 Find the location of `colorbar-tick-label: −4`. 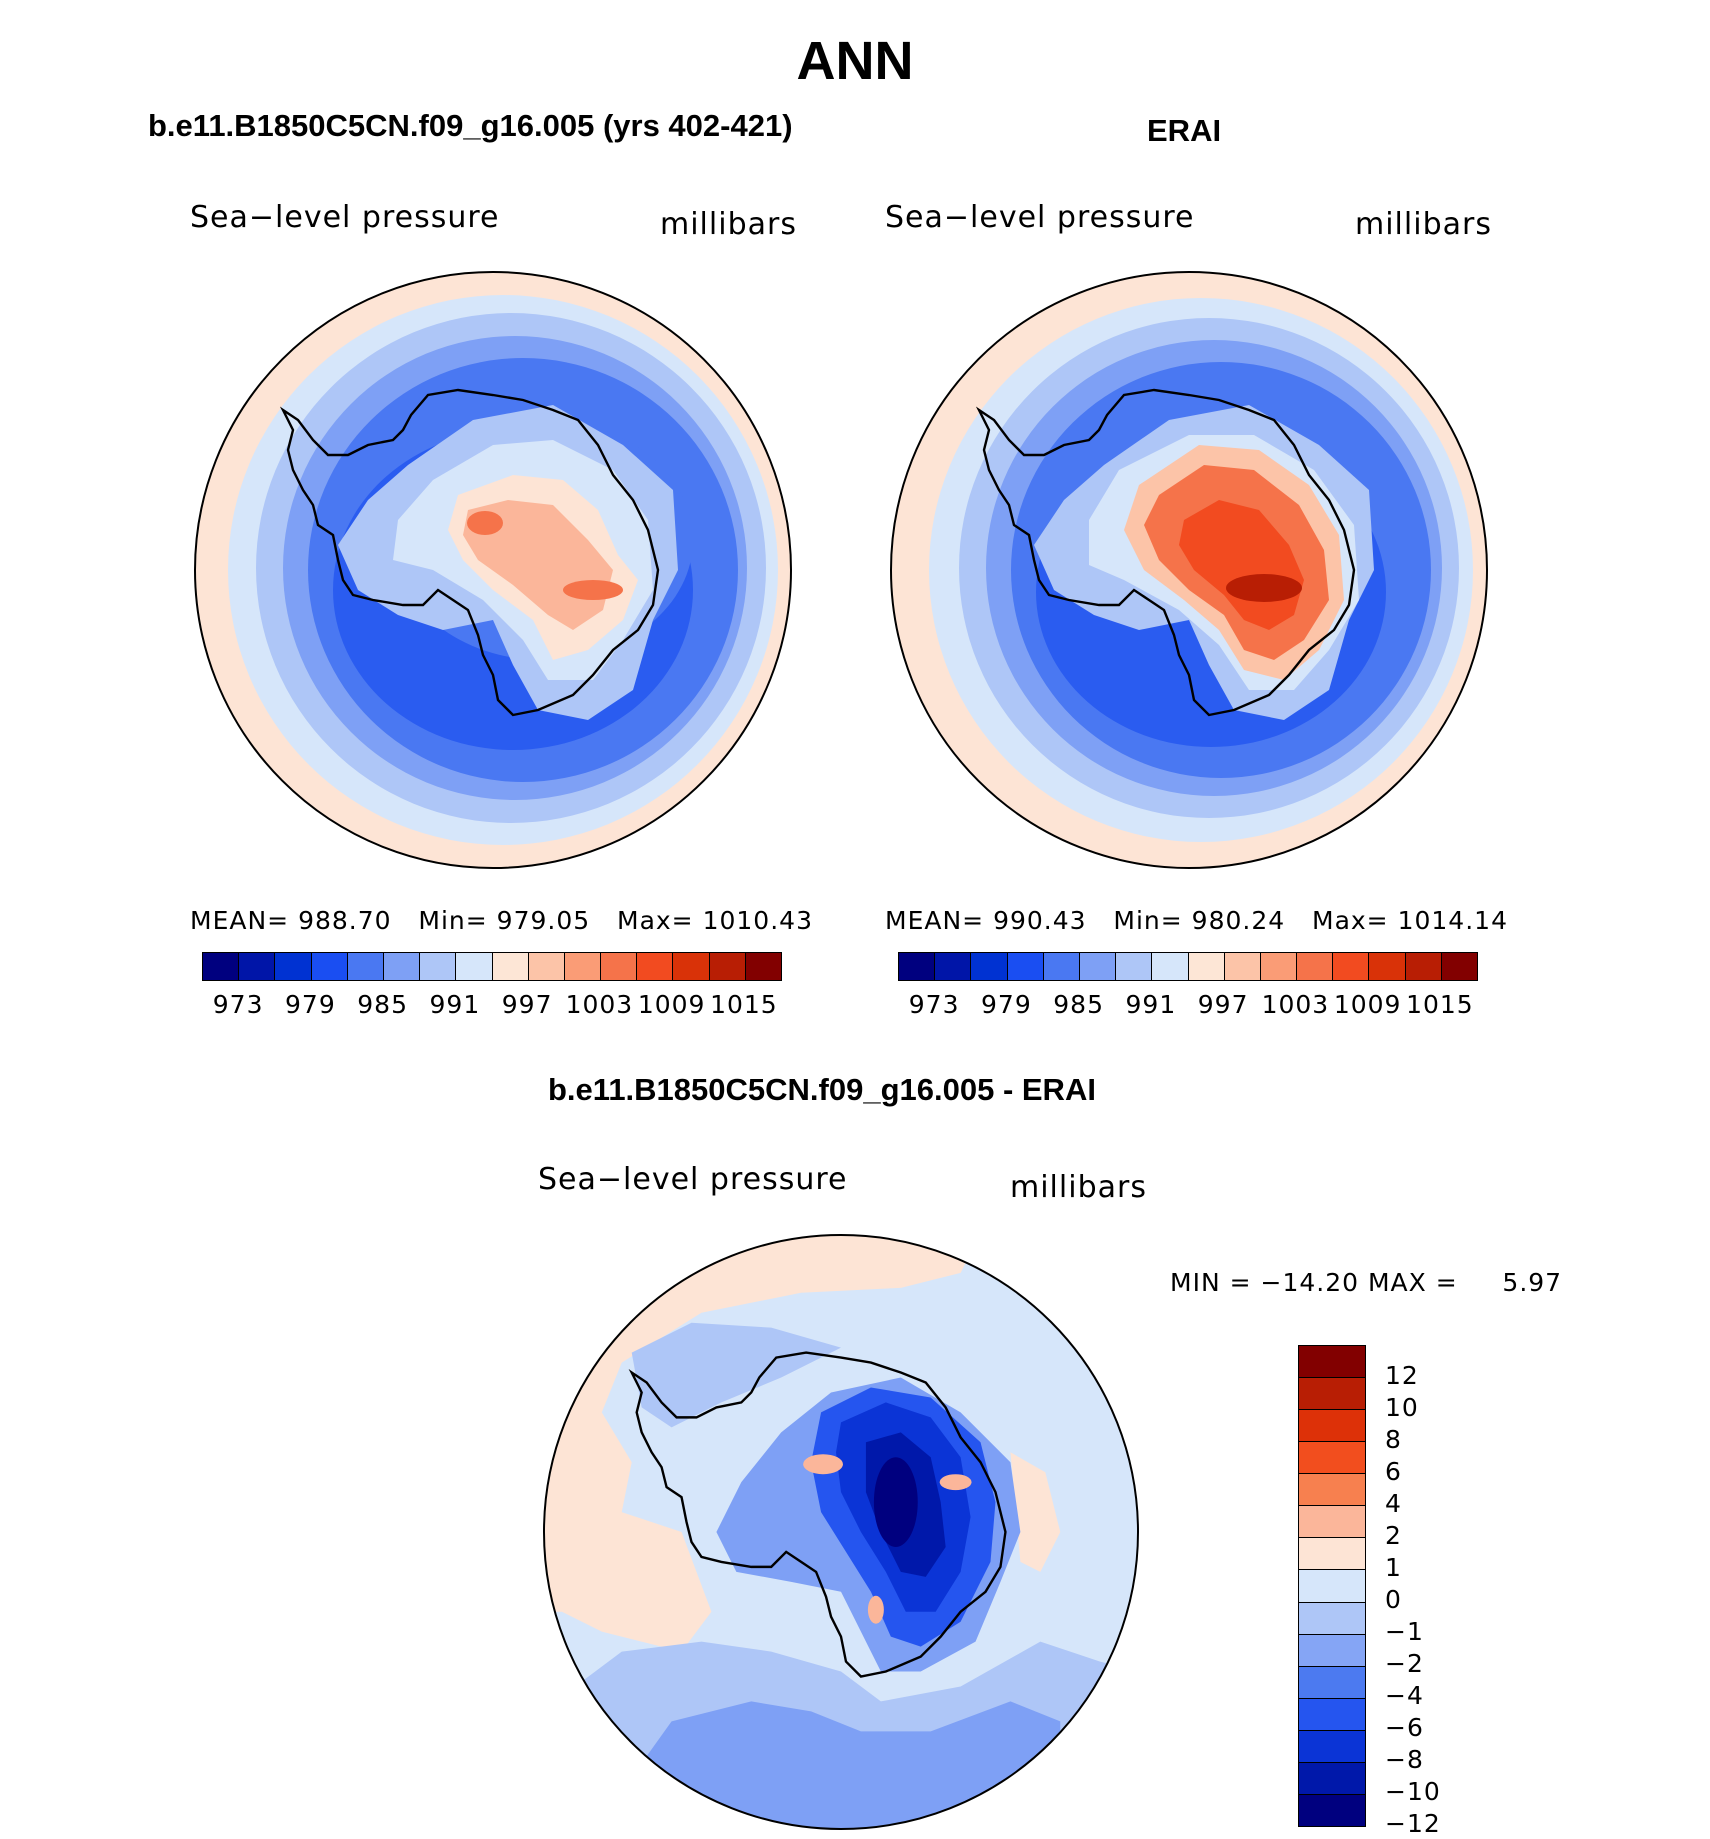

colorbar-tick-label: −4 is located at coordinates (1404, 1695).